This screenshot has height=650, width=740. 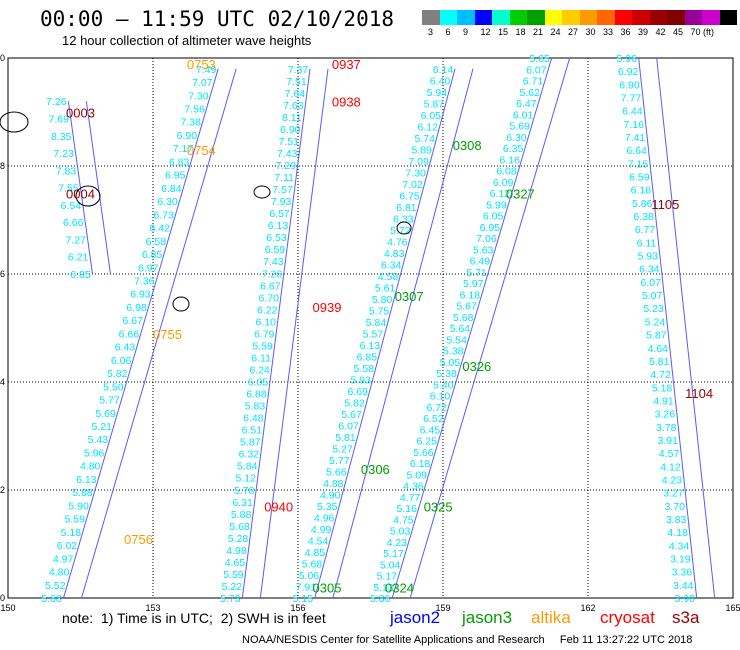 What do you see at coordinates (656, 336) in the screenshot?
I see `wave-height-point: 5.87` at bounding box center [656, 336].